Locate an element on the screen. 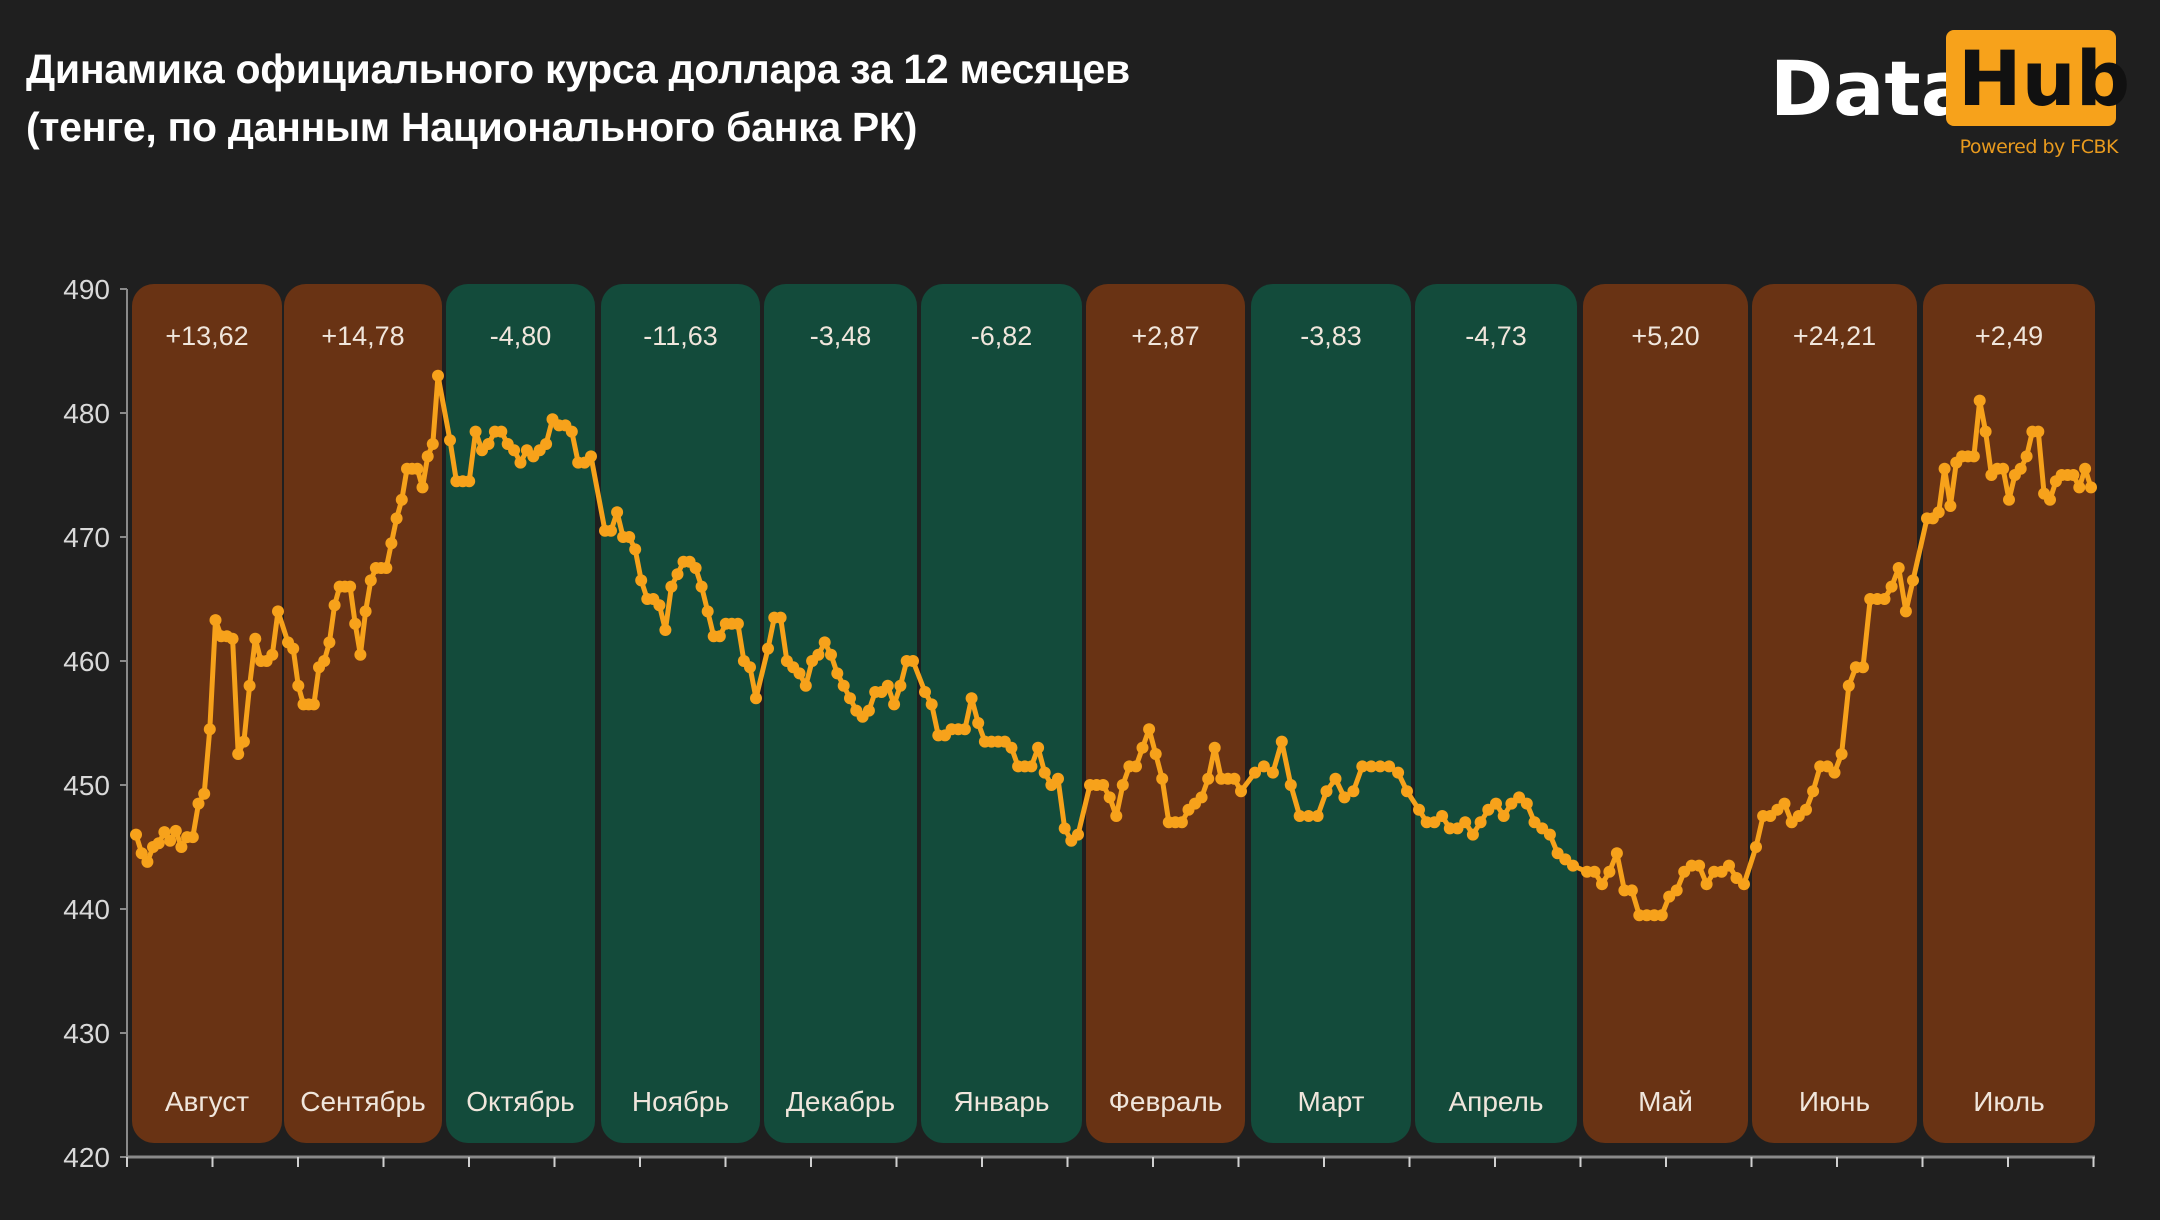  logo-hub-box: Hub is located at coordinates (2038, 78).